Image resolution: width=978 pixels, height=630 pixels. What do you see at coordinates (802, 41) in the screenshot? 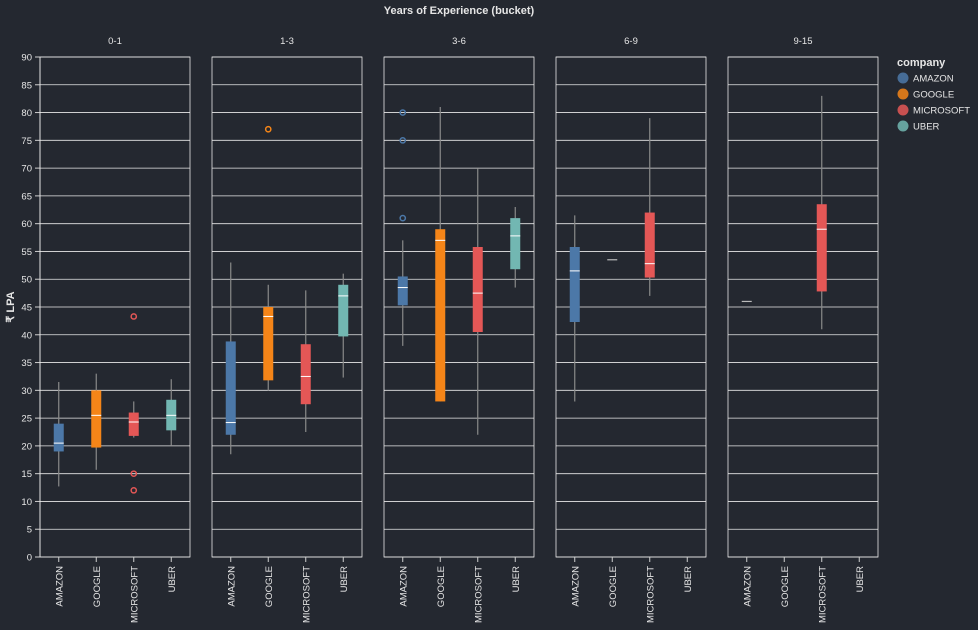
I see `facet-label: 9-15` at bounding box center [802, 41].